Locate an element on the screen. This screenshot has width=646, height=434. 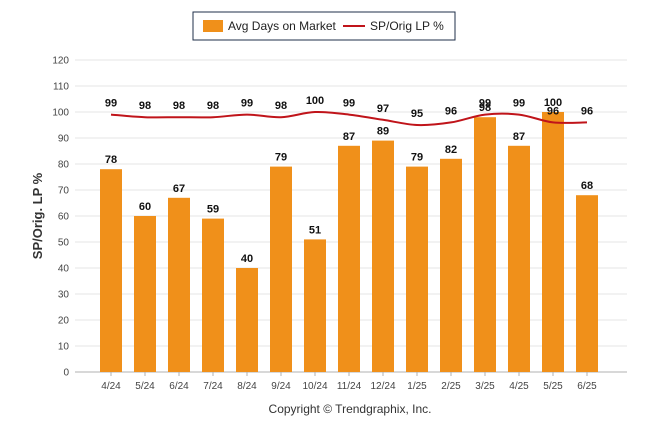
bar-value-label: 68 is located at coordinates (587, 186).